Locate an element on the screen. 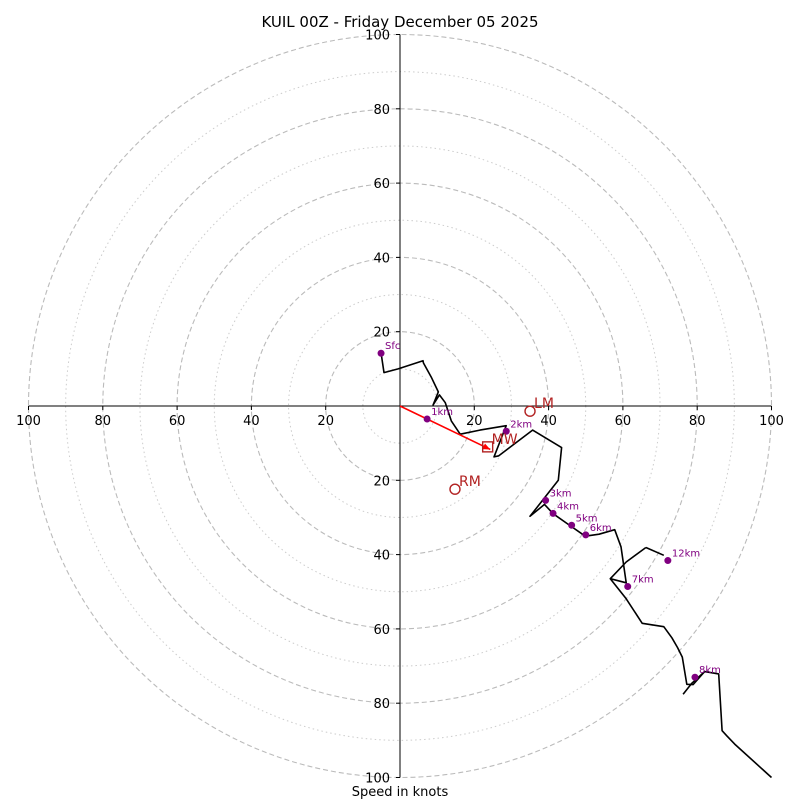 The height and width of the screenshot is (800, 800). height-marker-label: Sfc is located at coordinates (392, 346).